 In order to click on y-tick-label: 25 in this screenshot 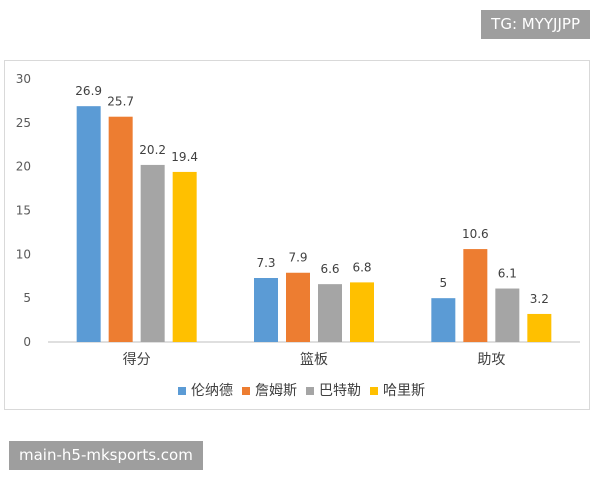, I will do `click(23, 123)`.